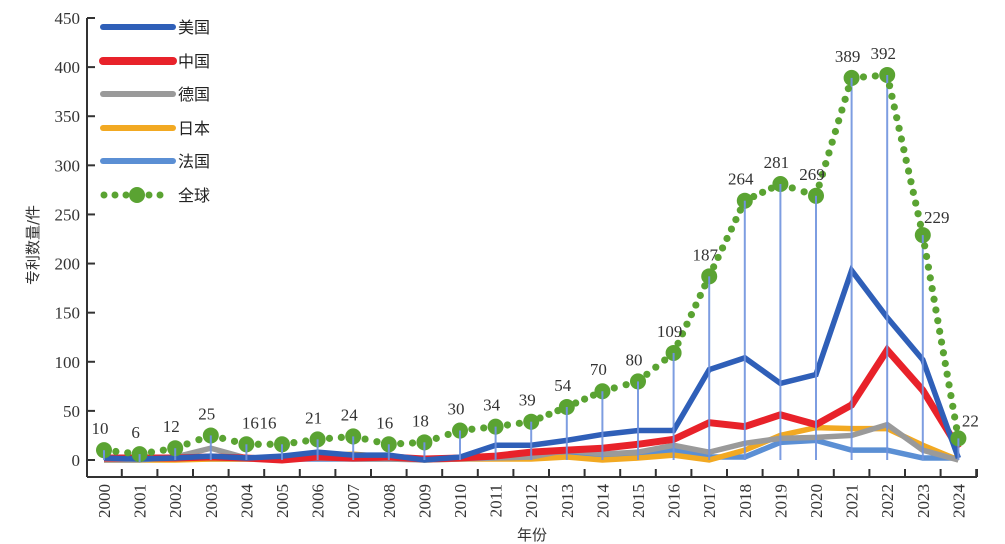 Image resolution: width=1005 pixels, height=544 pixels. I want to click on y-tick-label: 250, so click(68, 214).